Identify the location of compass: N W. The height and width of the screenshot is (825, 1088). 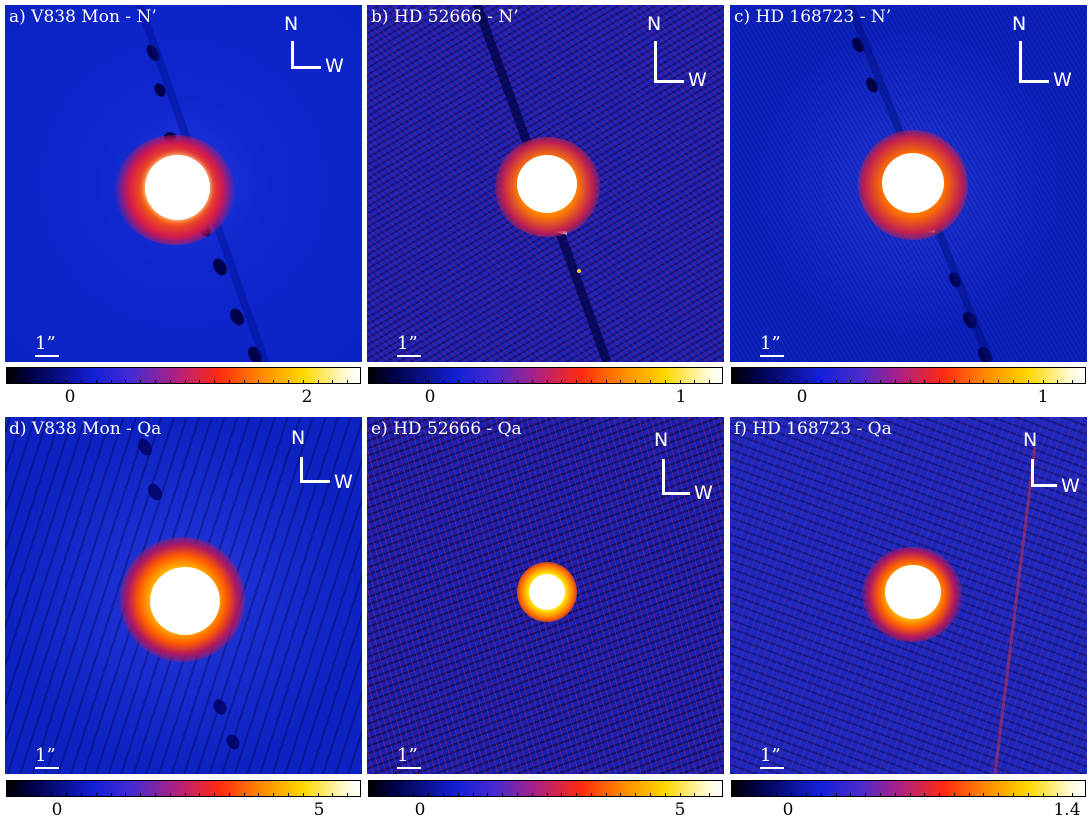
(1049, 52).